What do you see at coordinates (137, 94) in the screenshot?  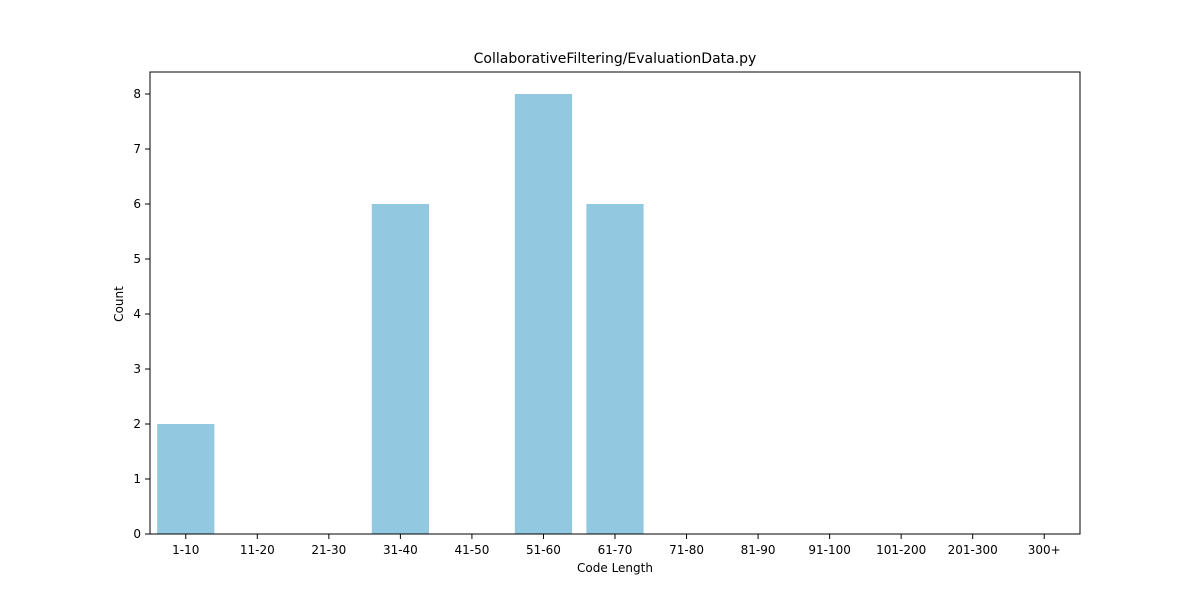 I see `y-tick-label: 8` at bounding box center [137, 94].